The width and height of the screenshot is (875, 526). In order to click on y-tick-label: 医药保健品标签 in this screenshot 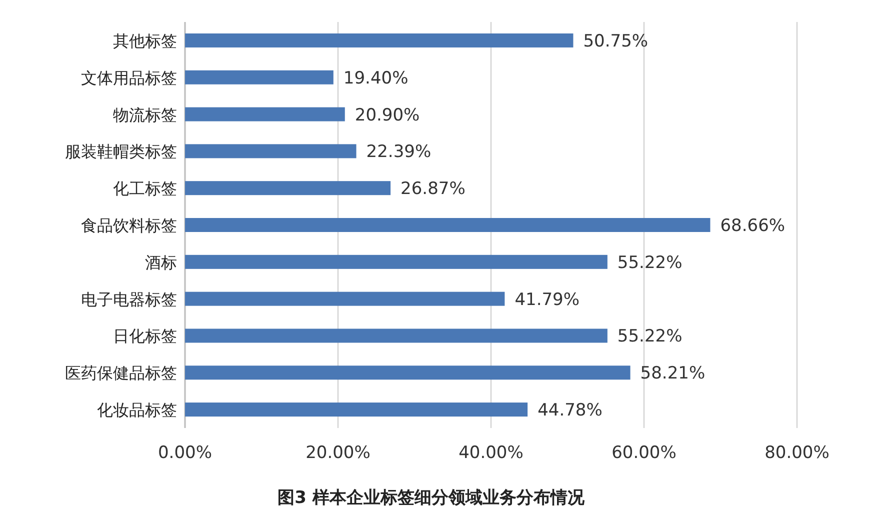, I will do `click(121, 373)`.